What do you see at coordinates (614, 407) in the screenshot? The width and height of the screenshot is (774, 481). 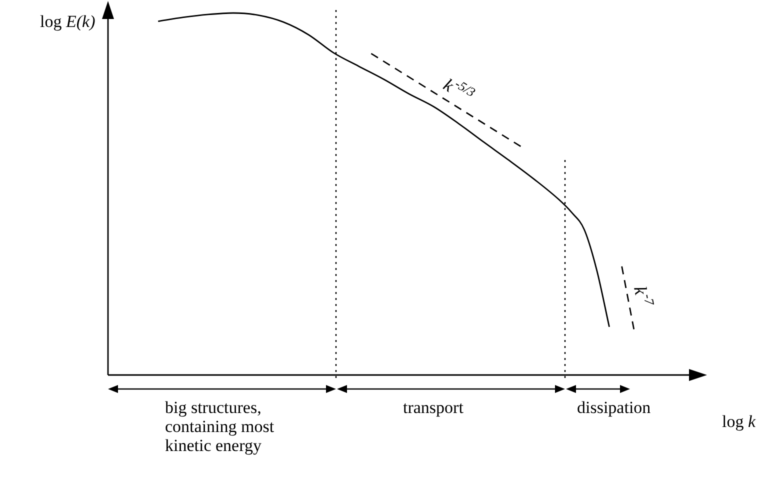 I see `text: dissipation` at bounding box center [614, 407].